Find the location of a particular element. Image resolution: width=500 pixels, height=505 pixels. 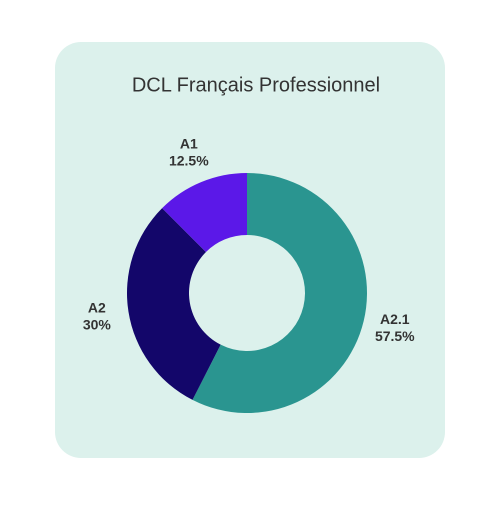

value-label: 57.5% is located at coordinates (395, 336).